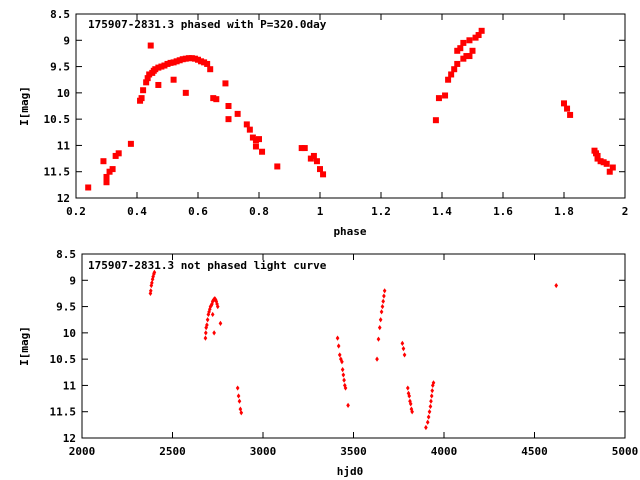 The image size is (640, 480). I want to click on unphased-y-tick-label: 9.5, so click(66, 307).